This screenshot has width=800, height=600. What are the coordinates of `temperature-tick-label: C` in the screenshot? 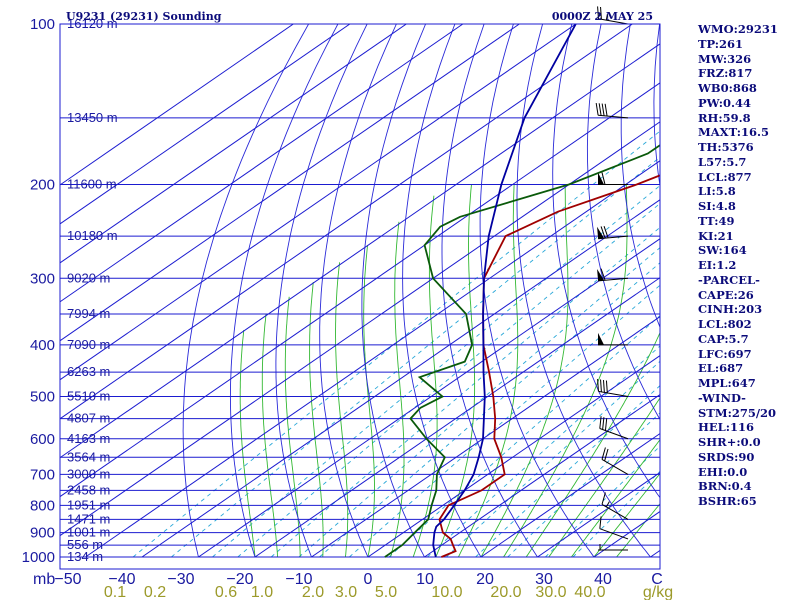 It's located at (657, 579).